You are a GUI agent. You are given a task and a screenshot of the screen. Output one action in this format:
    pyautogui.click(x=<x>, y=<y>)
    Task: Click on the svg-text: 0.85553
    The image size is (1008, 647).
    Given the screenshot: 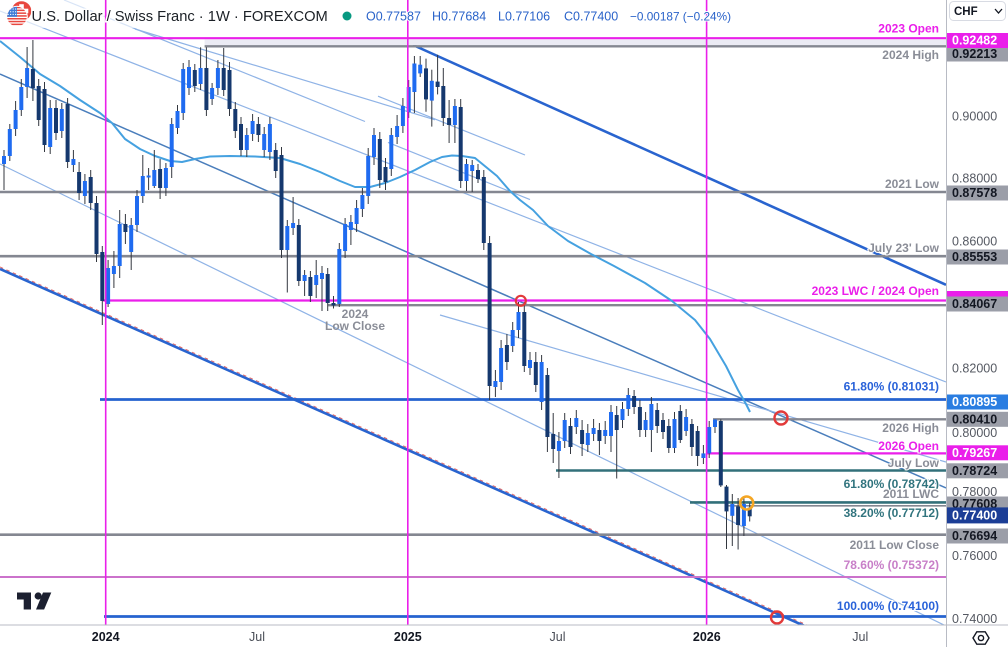 What is the action you would take?
    pyautogui.click(x=974, y=257)
    